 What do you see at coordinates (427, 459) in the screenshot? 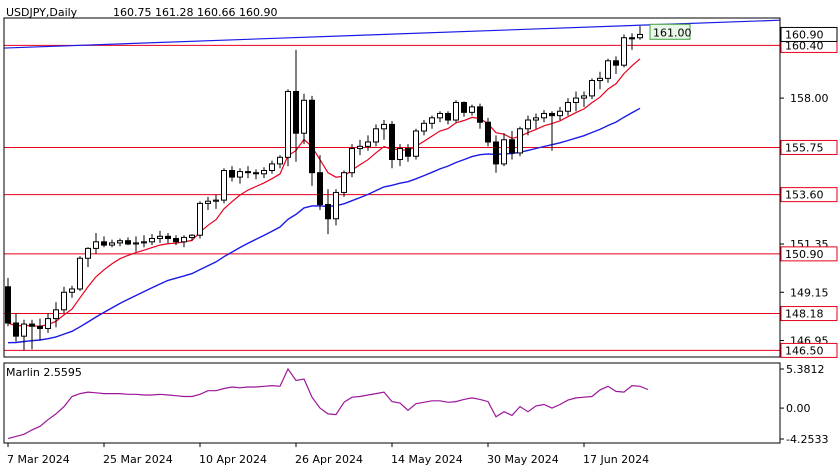
I see `date-tick-label: 14 May 2024` at bounding box center [427, 459].